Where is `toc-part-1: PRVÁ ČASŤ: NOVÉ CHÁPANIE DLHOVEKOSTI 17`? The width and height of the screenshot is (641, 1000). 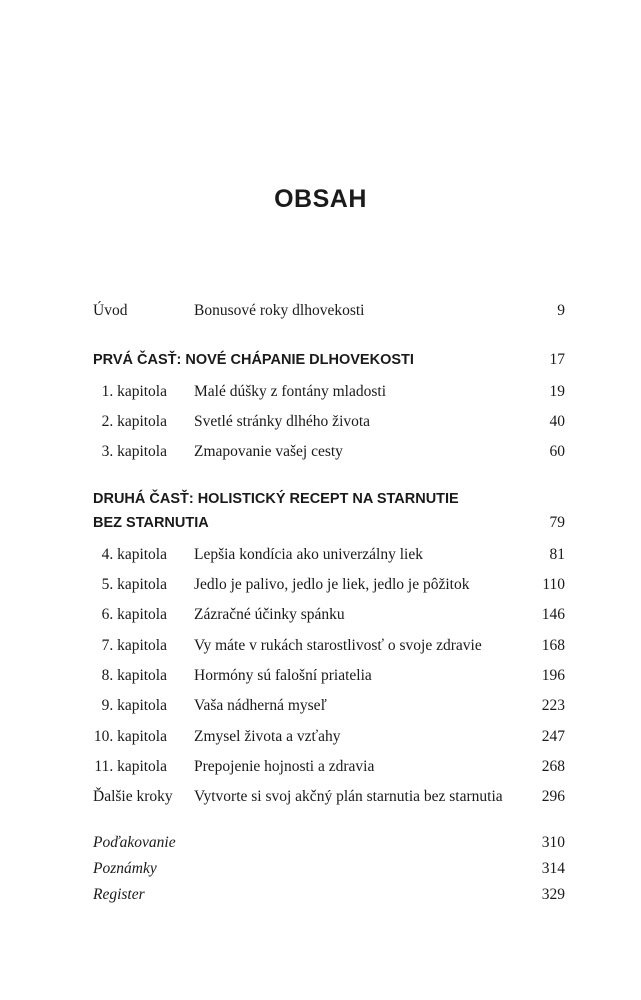
toc-part-1: PRVÁ ČASŤ: NOVÉ CHÁPANIE DLHOVEKOSTI 17 is located at coordinates (329, 360).